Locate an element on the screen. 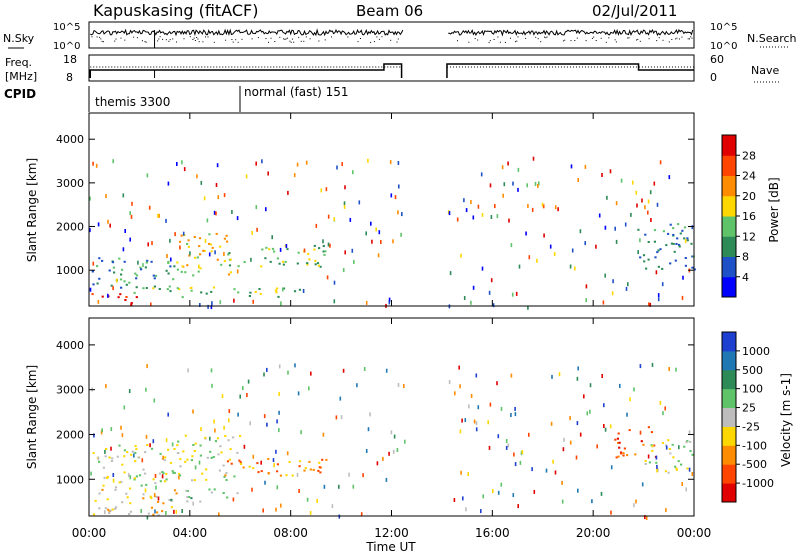 This screenshot has width=800, height=554. noise-left-tick-top: 10^5 is located at coordinates (66, 27).